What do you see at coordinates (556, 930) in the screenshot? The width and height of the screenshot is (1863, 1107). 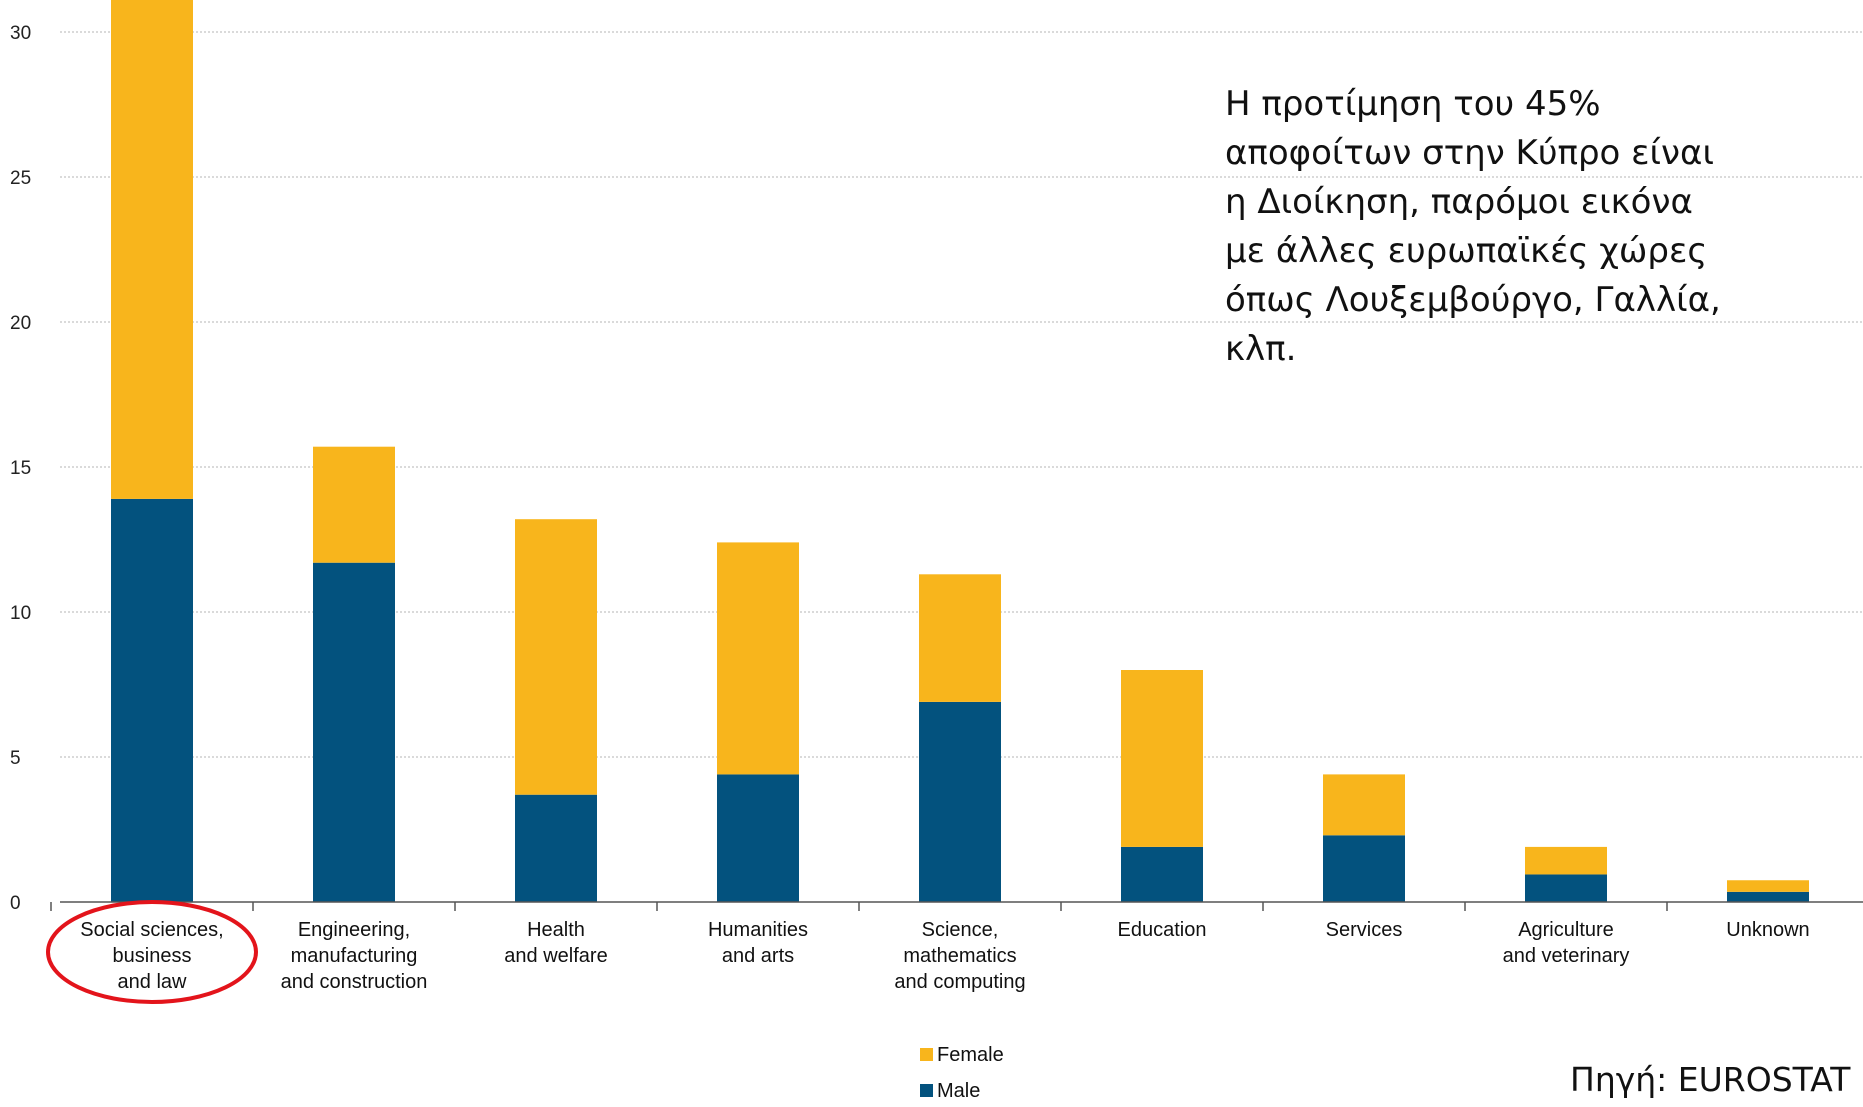 I see `category-label-line: Health` at bounding box center [556, 930].